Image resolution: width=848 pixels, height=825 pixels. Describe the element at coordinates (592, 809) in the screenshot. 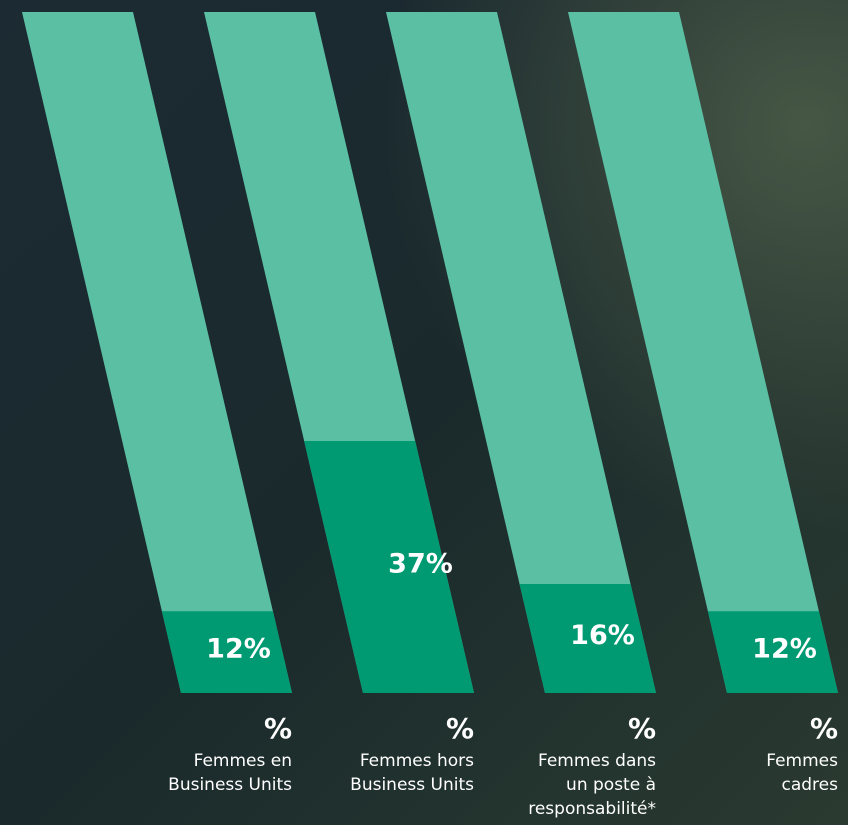

I see `category-label: responsabilité*` at that location.